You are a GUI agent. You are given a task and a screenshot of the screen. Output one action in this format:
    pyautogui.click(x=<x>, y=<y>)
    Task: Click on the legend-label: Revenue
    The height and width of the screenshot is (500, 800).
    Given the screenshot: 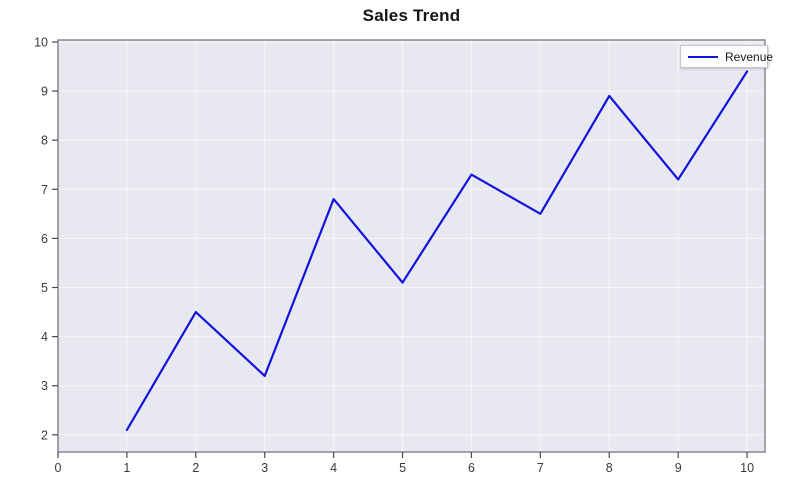 What is the action you would take?
    pyautogui.click(x=749, y=56)
    